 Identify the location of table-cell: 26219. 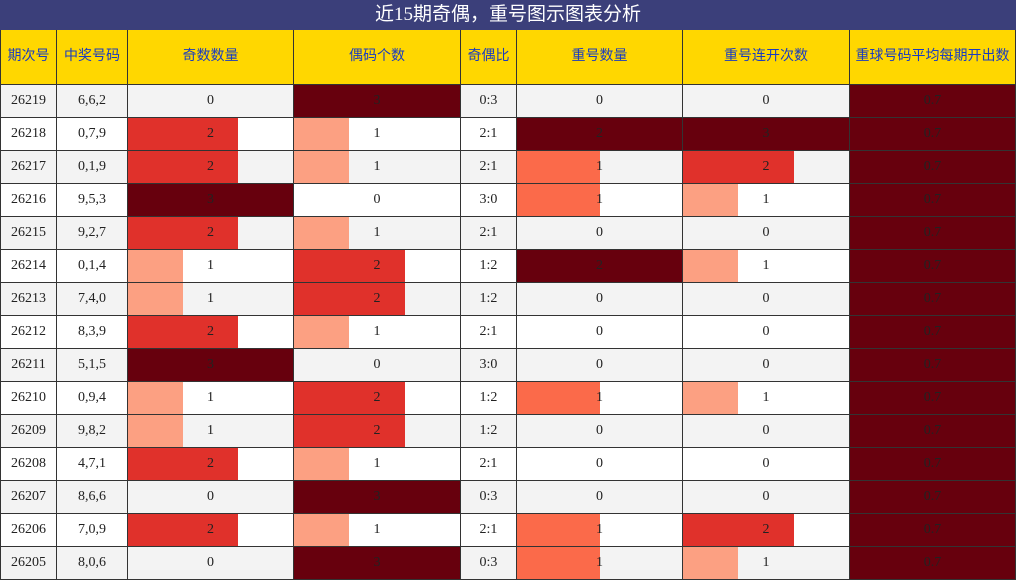
(28, 101).